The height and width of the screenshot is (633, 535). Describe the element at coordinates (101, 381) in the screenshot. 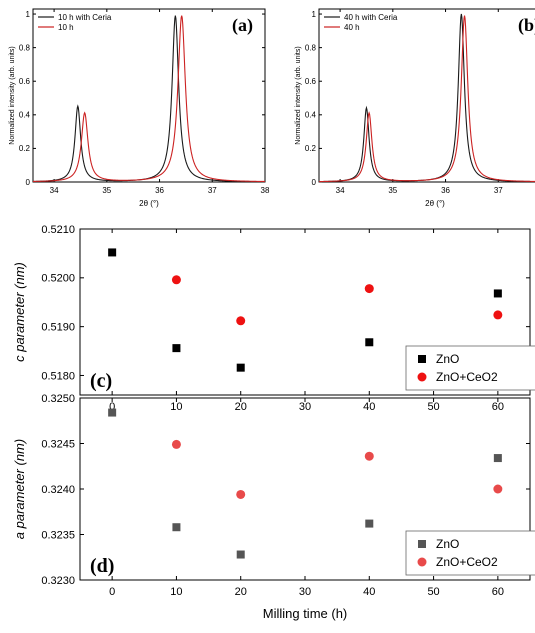

I see `panel-label: (c)` at that location.